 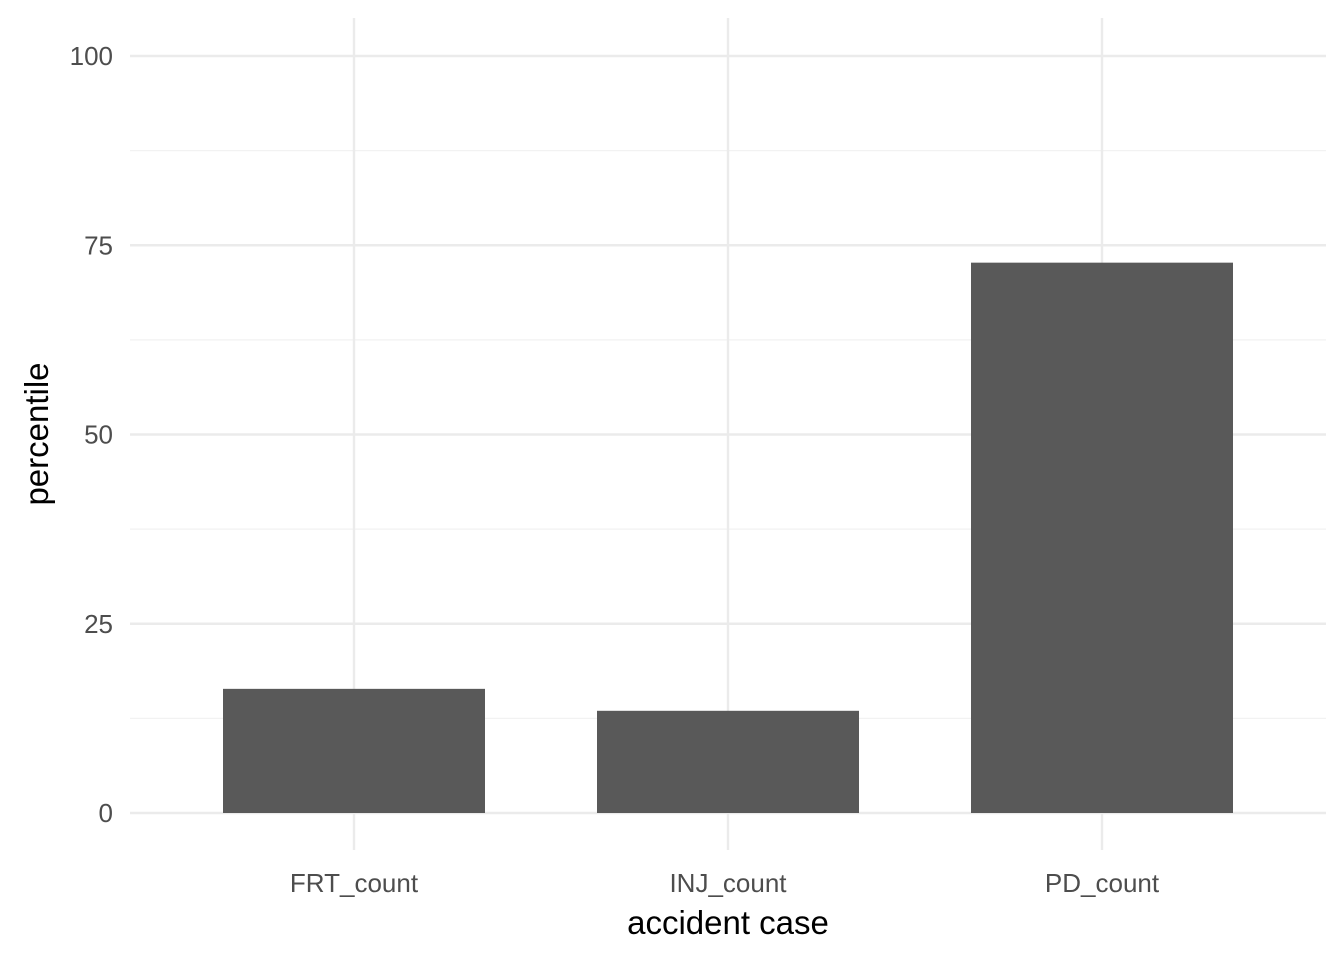 I want to click on x-axis-title: accident case, so click(x=728, y=922).